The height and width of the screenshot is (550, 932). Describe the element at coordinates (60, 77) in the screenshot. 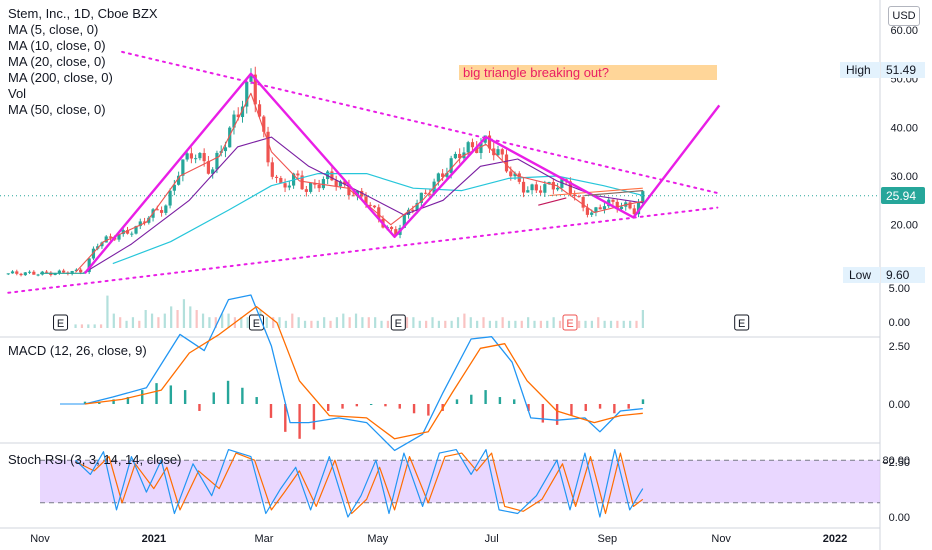

I see `legend-ma200: MA (200, close, 0)` at that location.